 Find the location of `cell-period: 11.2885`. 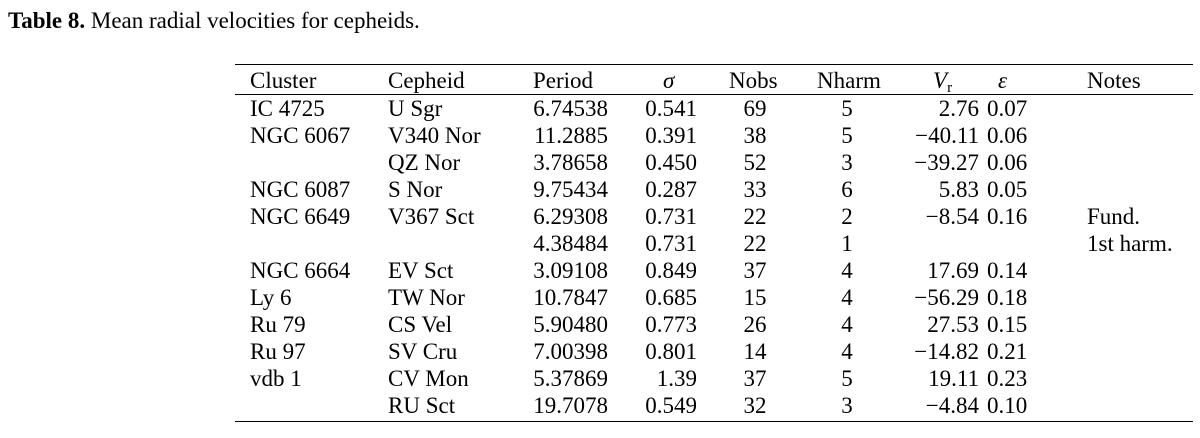

cell-period: 11.2885 is located at coordinates (571, 135).